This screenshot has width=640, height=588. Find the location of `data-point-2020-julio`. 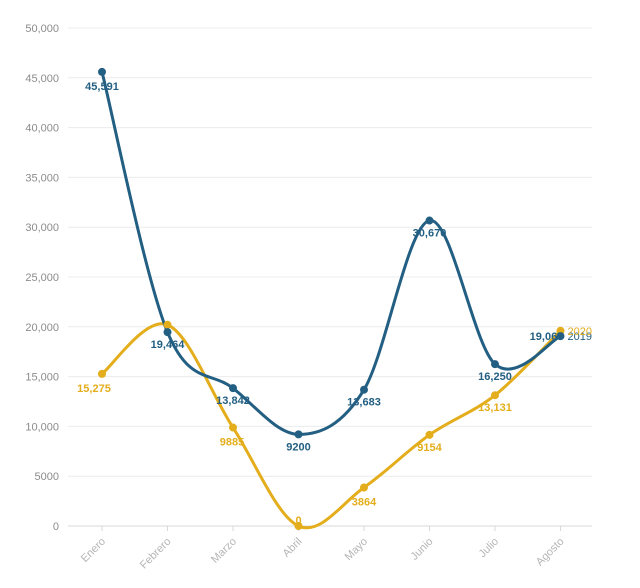

data-point-2020-julio is located at coordinates (495, 395).